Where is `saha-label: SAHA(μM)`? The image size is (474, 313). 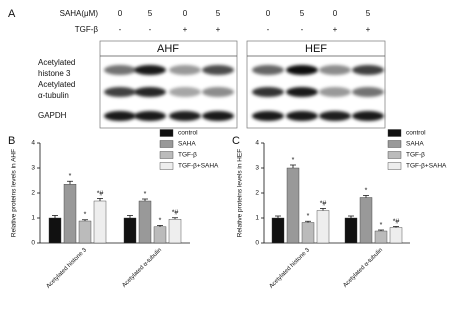 saha-label: SAHA(μM) is located at coordinates (79, 13).